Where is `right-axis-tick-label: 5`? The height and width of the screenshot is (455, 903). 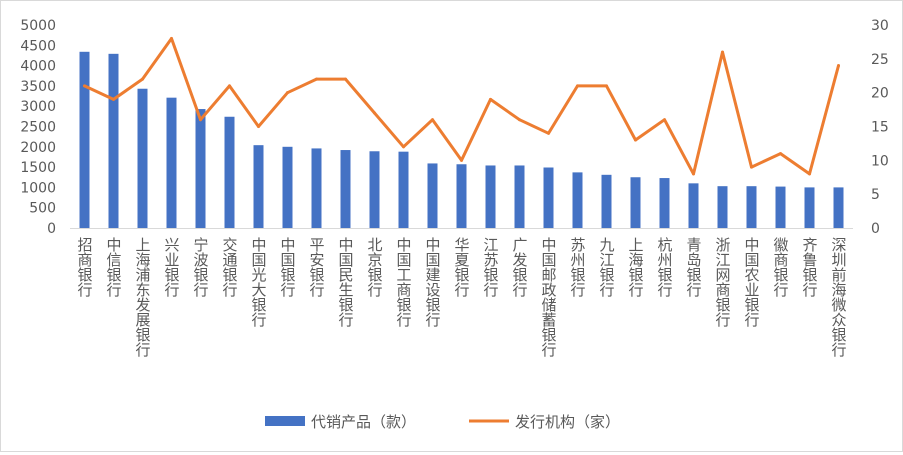
right-axis-tick-label: 5 is located at coordinates (875, 195).